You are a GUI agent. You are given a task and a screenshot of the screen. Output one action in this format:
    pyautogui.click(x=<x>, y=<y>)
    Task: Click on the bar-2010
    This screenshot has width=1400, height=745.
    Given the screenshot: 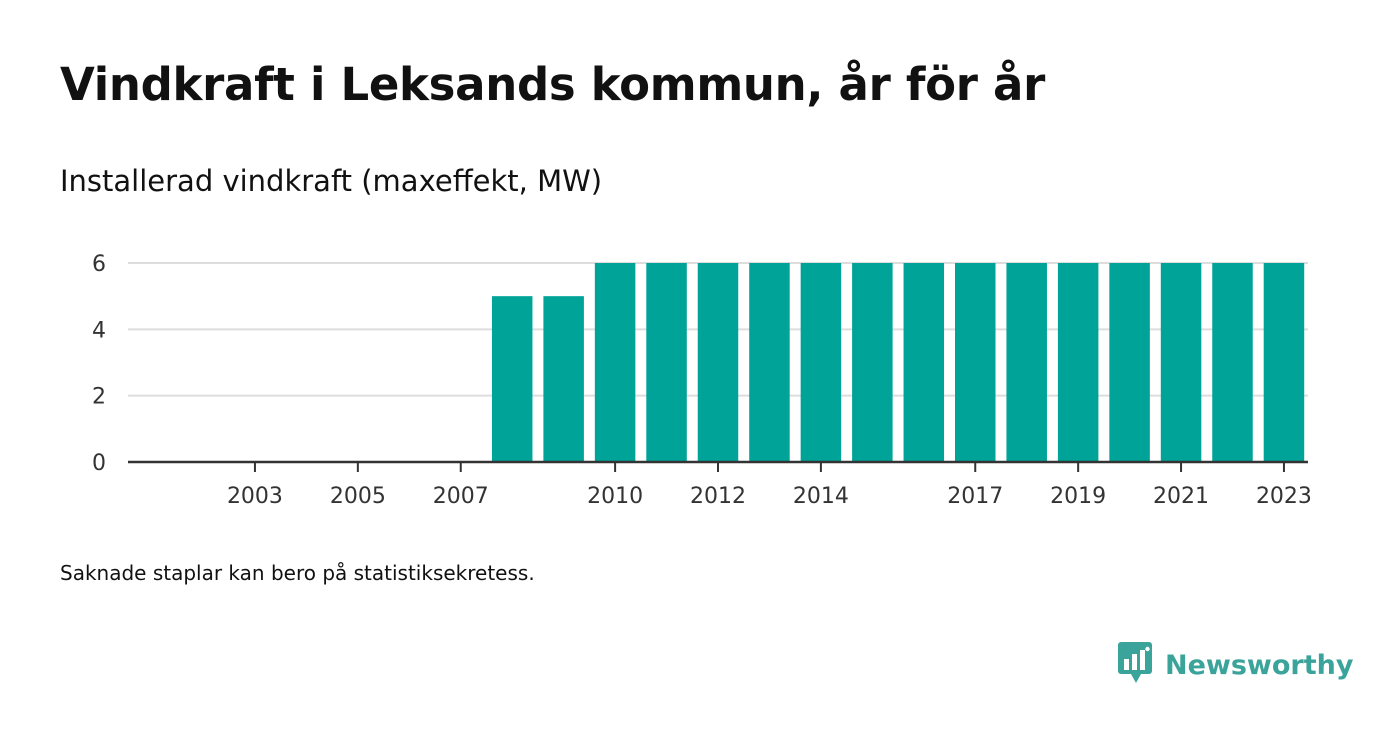 What is the action you would take?
    pyautogui.click(x=615, y=362)
    